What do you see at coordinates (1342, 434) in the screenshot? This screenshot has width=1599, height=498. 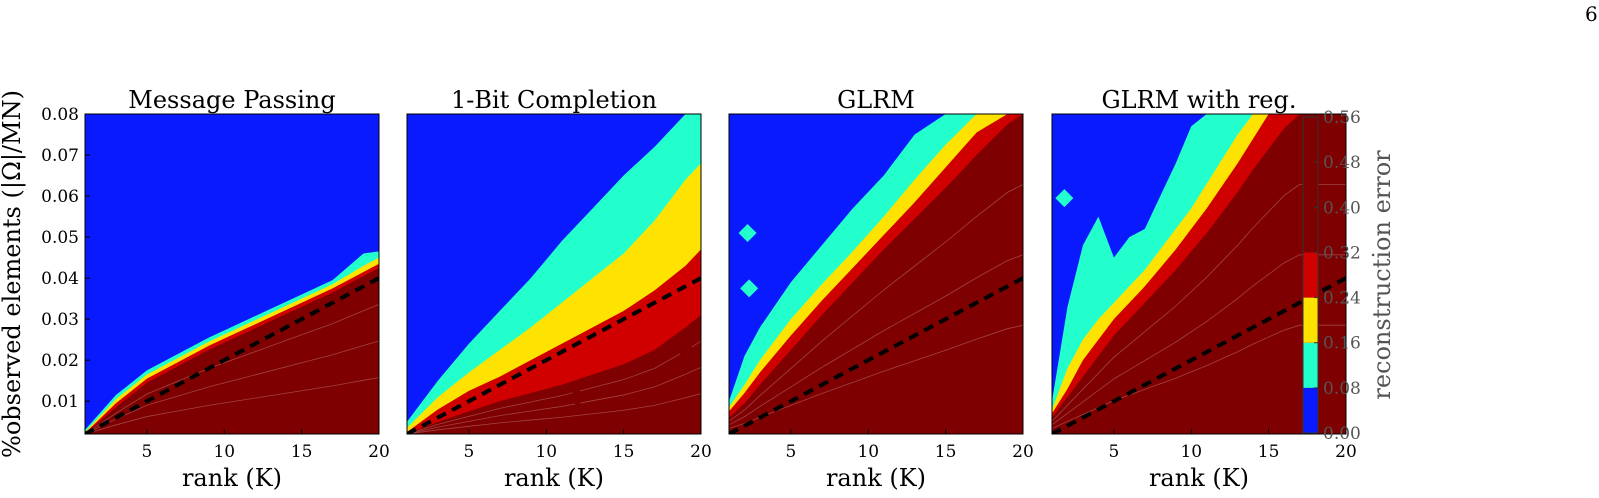 I see `colorbar-tick-label: 0.00` at bounding box center [1342, 434].